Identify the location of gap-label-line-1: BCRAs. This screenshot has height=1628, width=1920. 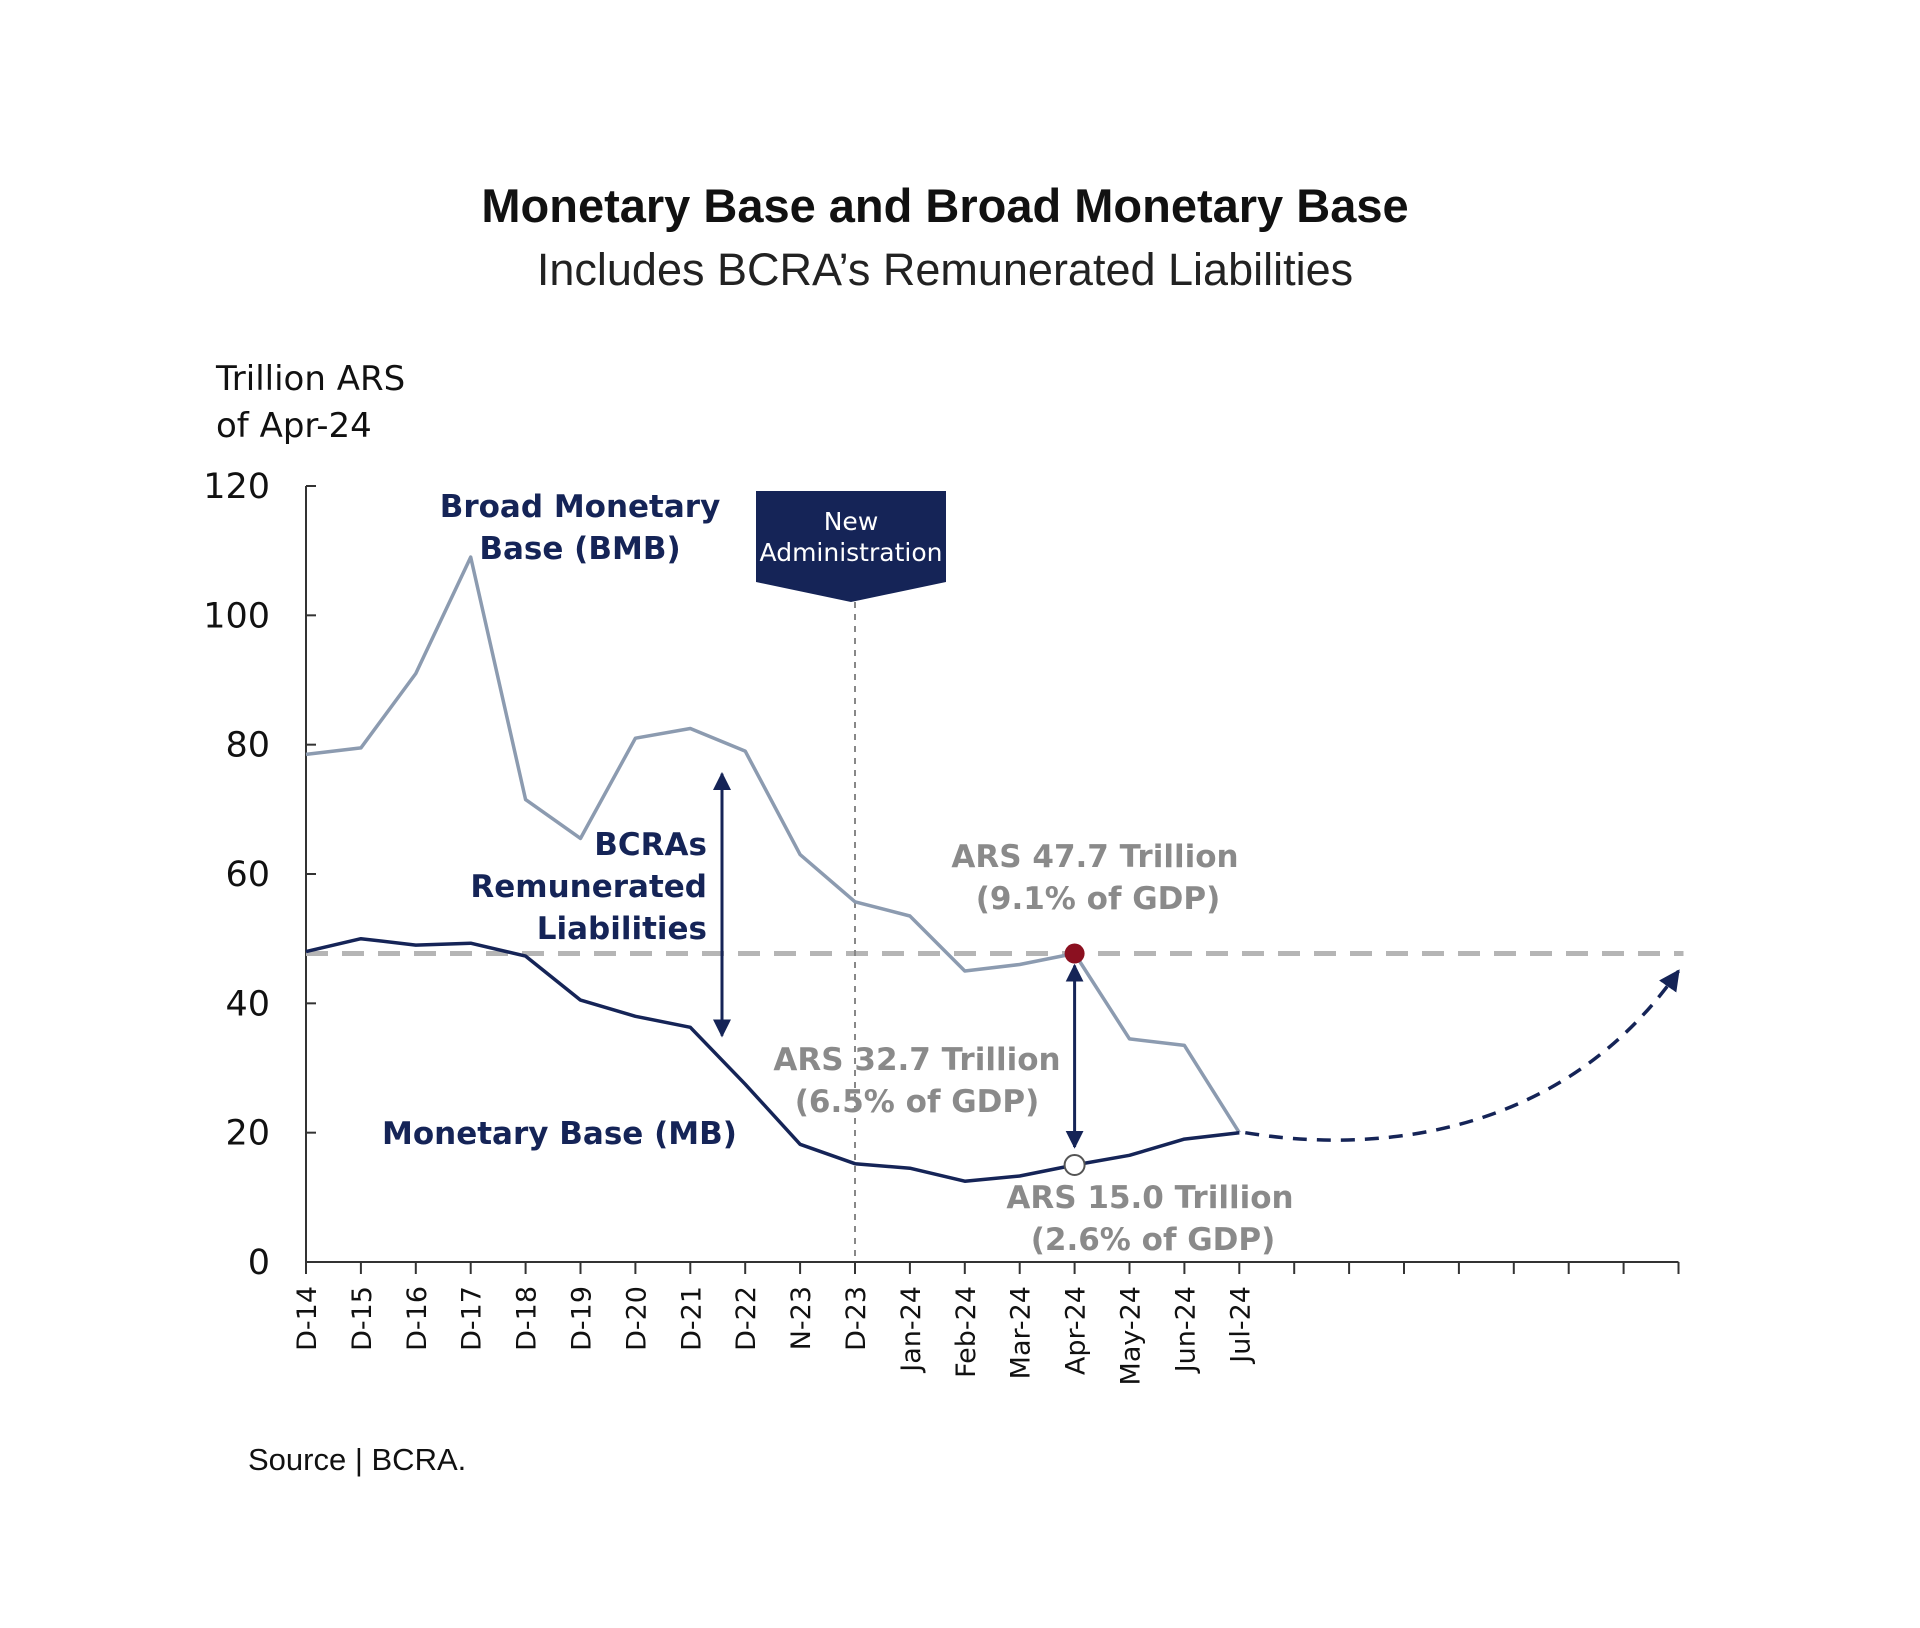
(650, 845).